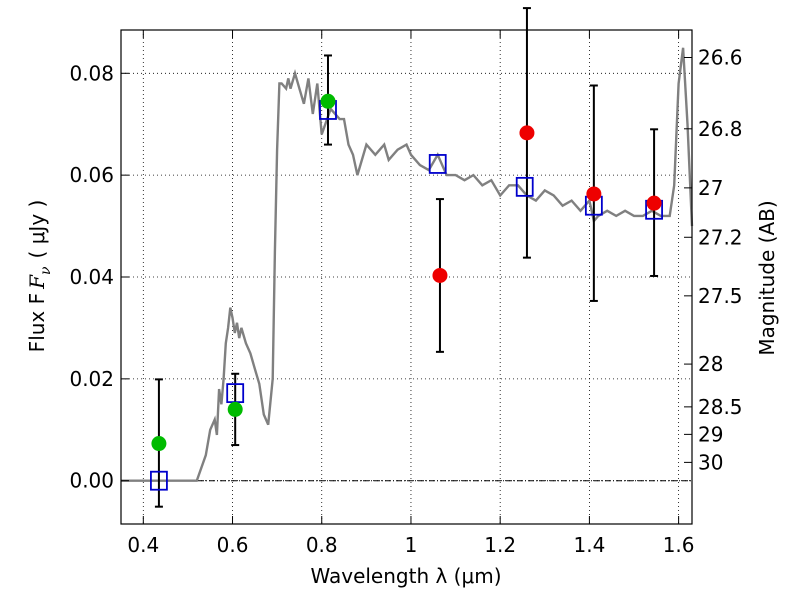 The height and width of the screenshot is (600, 800). What do you see at coordinates (411, 545) in the screenshot?
I see `x-tick-label: 1` at bounding box center [411, 545].